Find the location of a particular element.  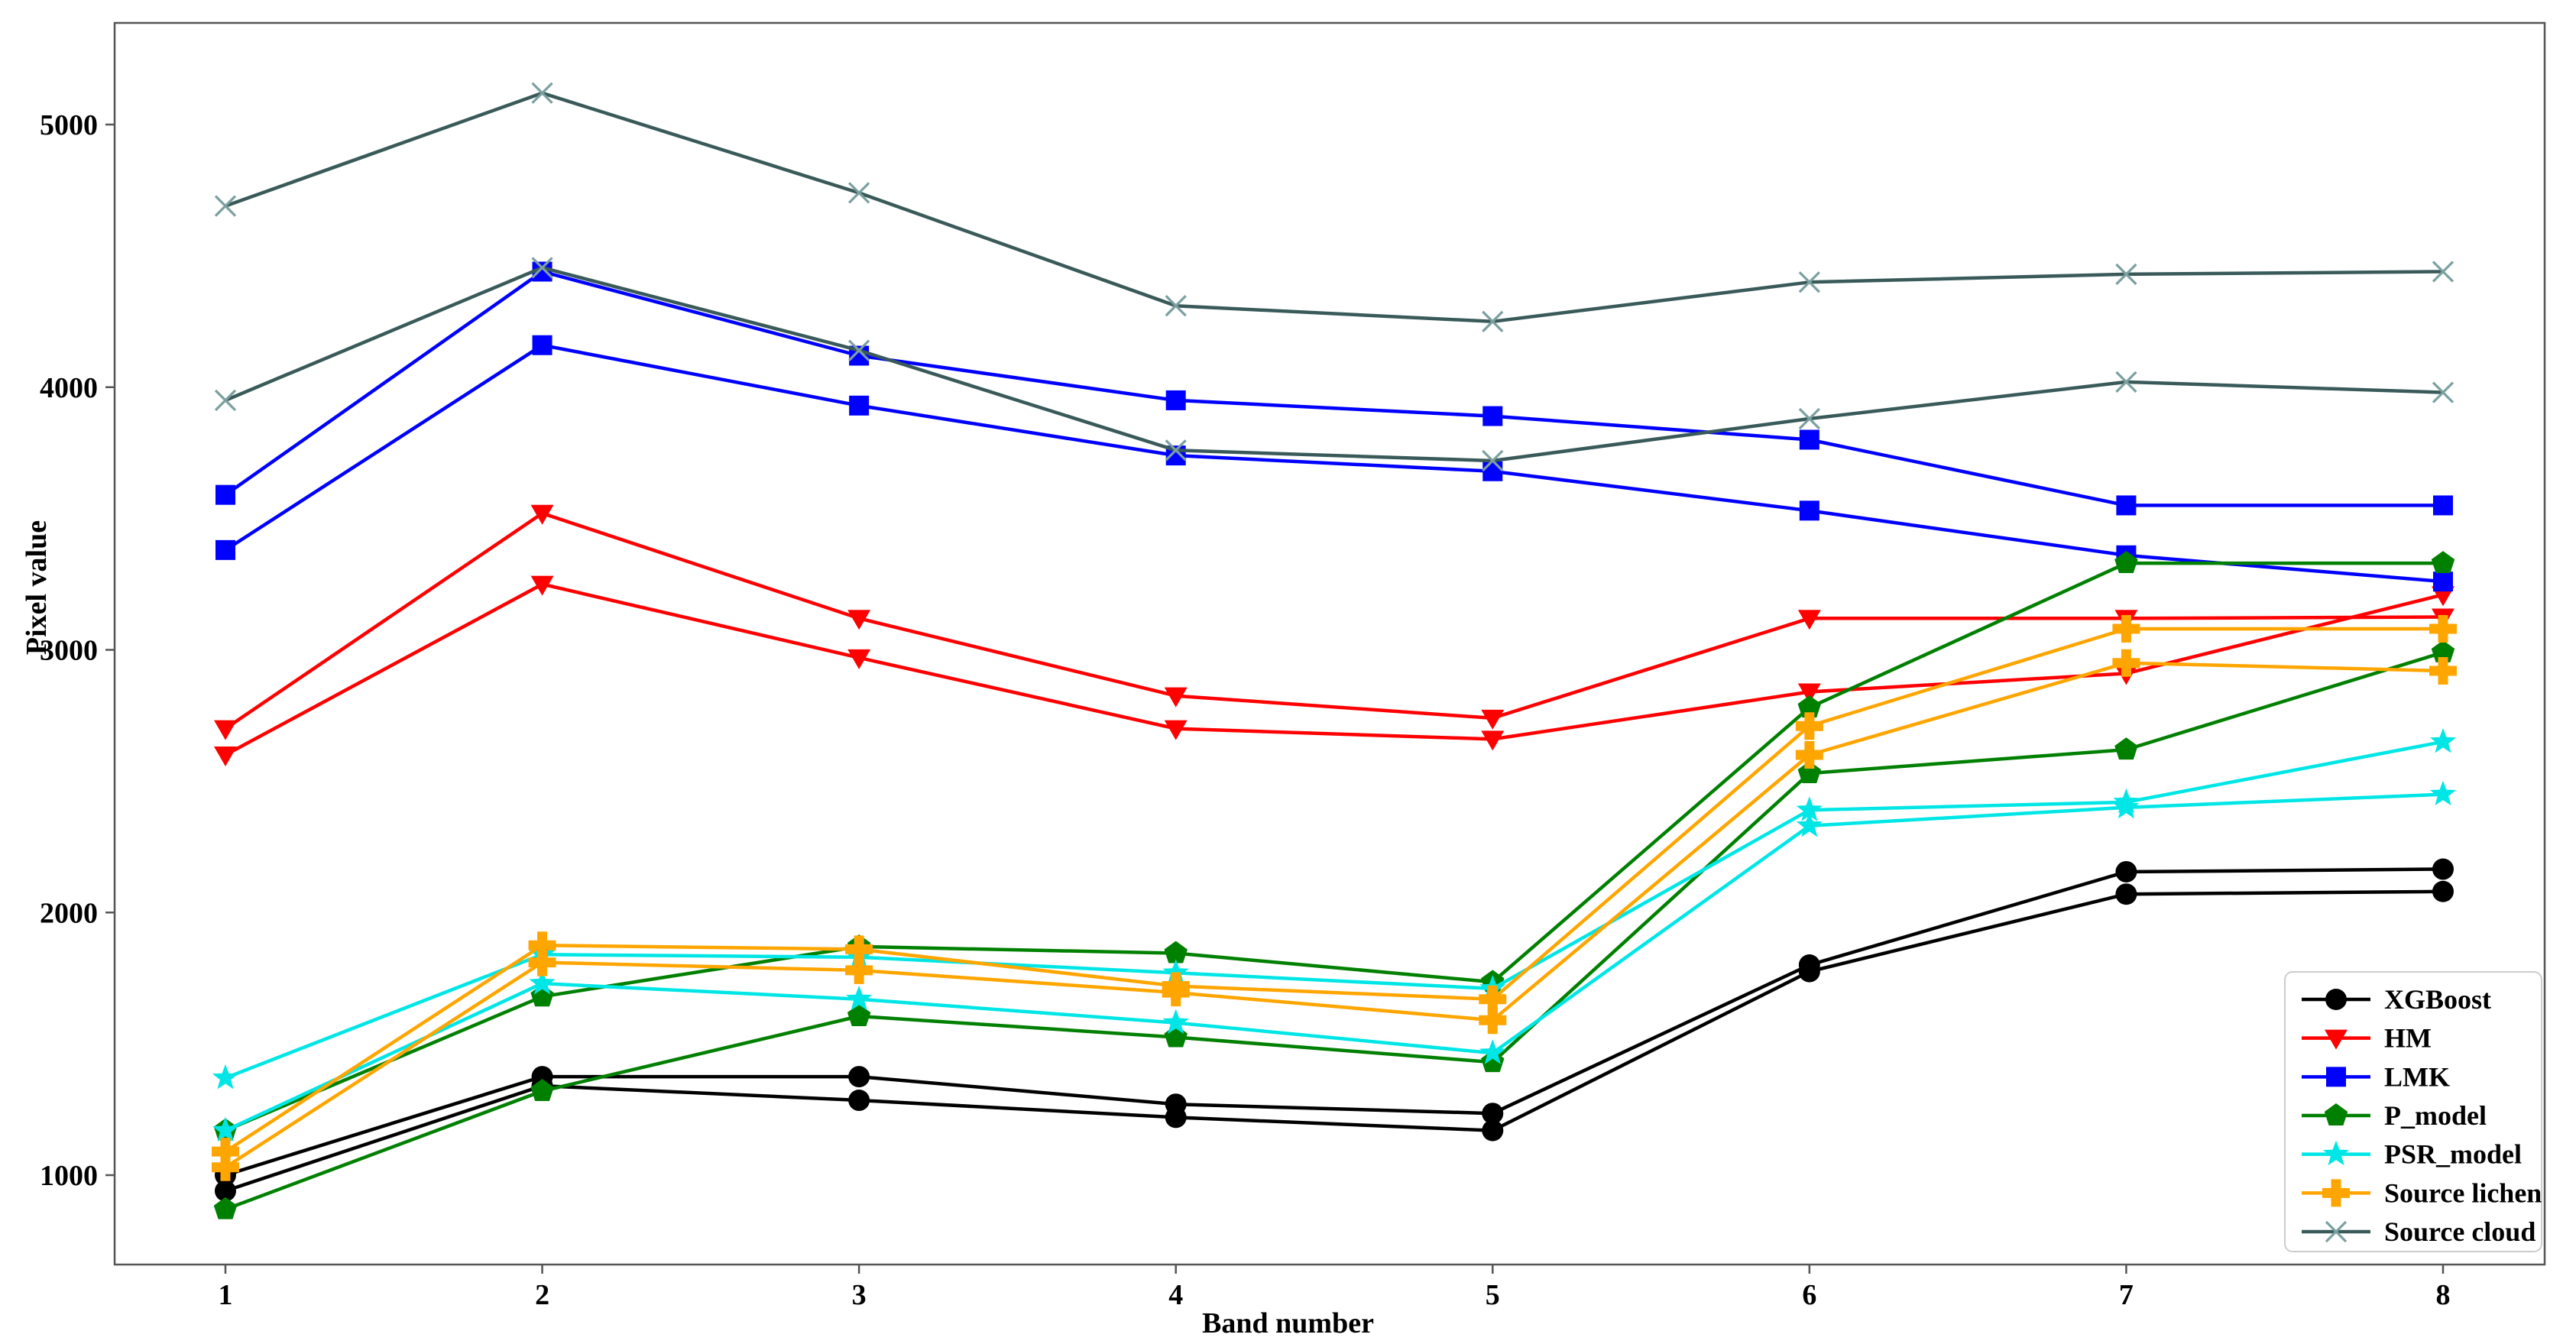

x-tick-label: 4 is located at coordinates (1175, 1295).